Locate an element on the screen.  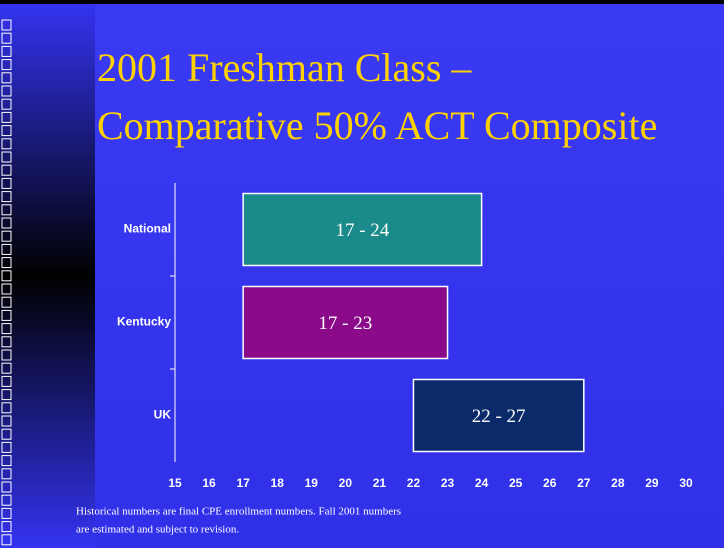
x-tick-label: 22 is located at coordinates (414, 483).